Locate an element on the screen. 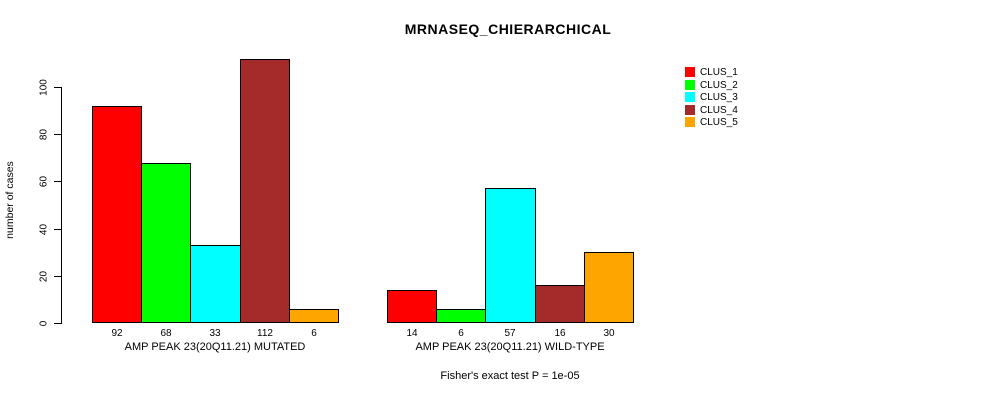 This screenshot has width=990, height=400. bar-value-label: 92 is located at coordinates (117, 333).